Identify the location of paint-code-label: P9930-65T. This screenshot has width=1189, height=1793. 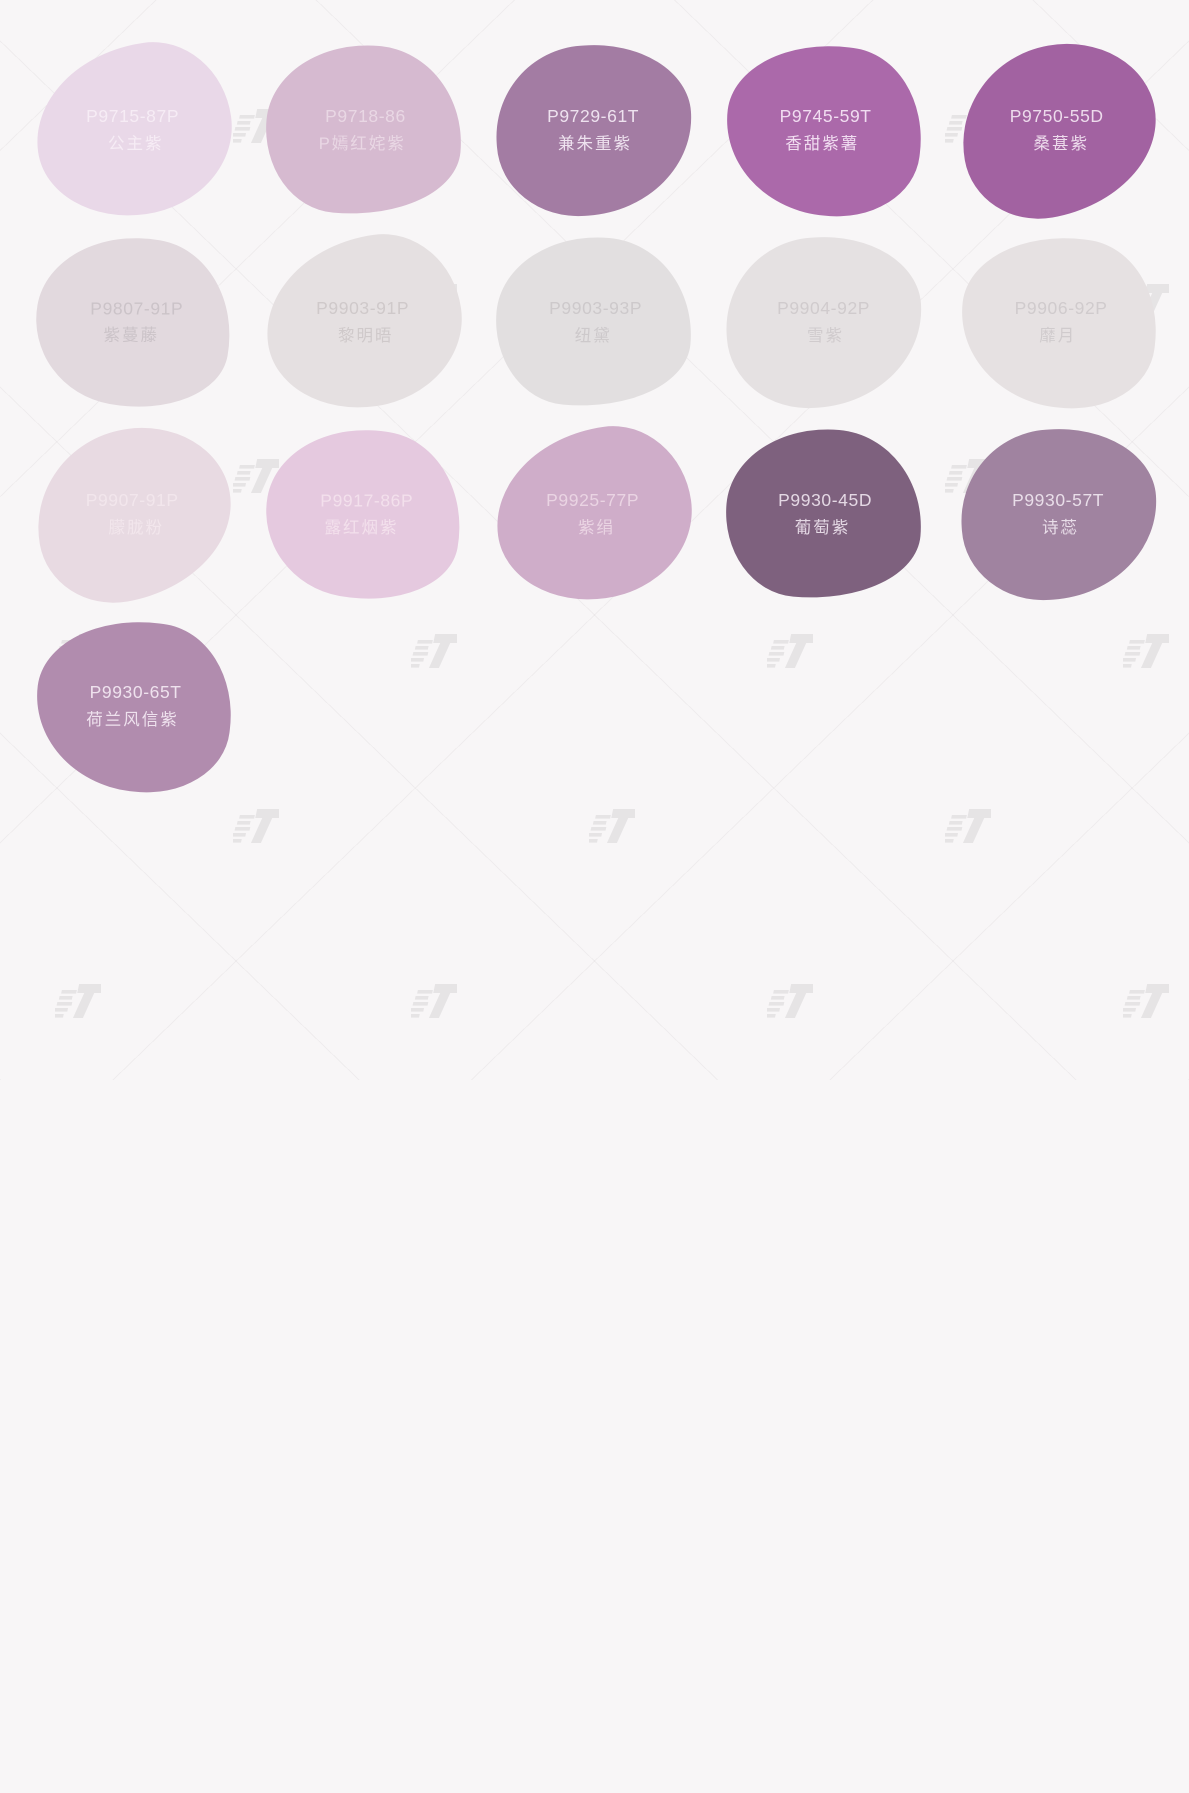
(135, 691).